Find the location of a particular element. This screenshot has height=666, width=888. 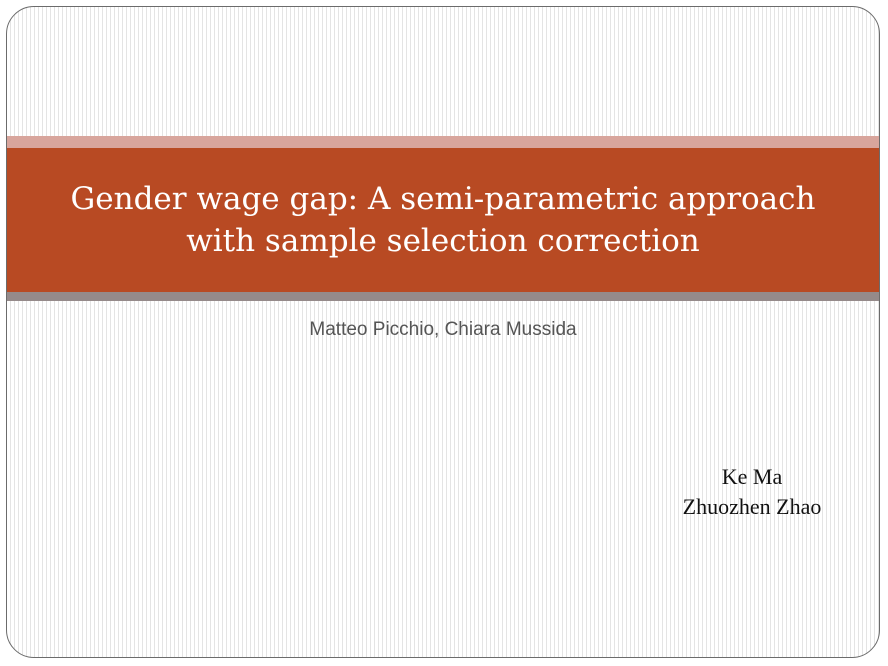

presenter-name: Zhuozhen Zhao is located at coordinates (752, 506).